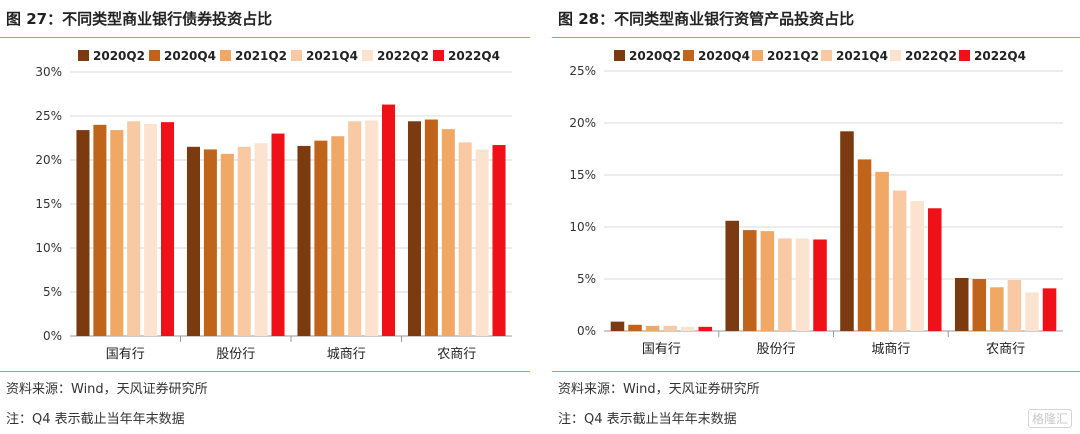  Describe the element at coordinates (321, 238) in the screenshot. I see `bar-2020Q4-城商行` at that location.